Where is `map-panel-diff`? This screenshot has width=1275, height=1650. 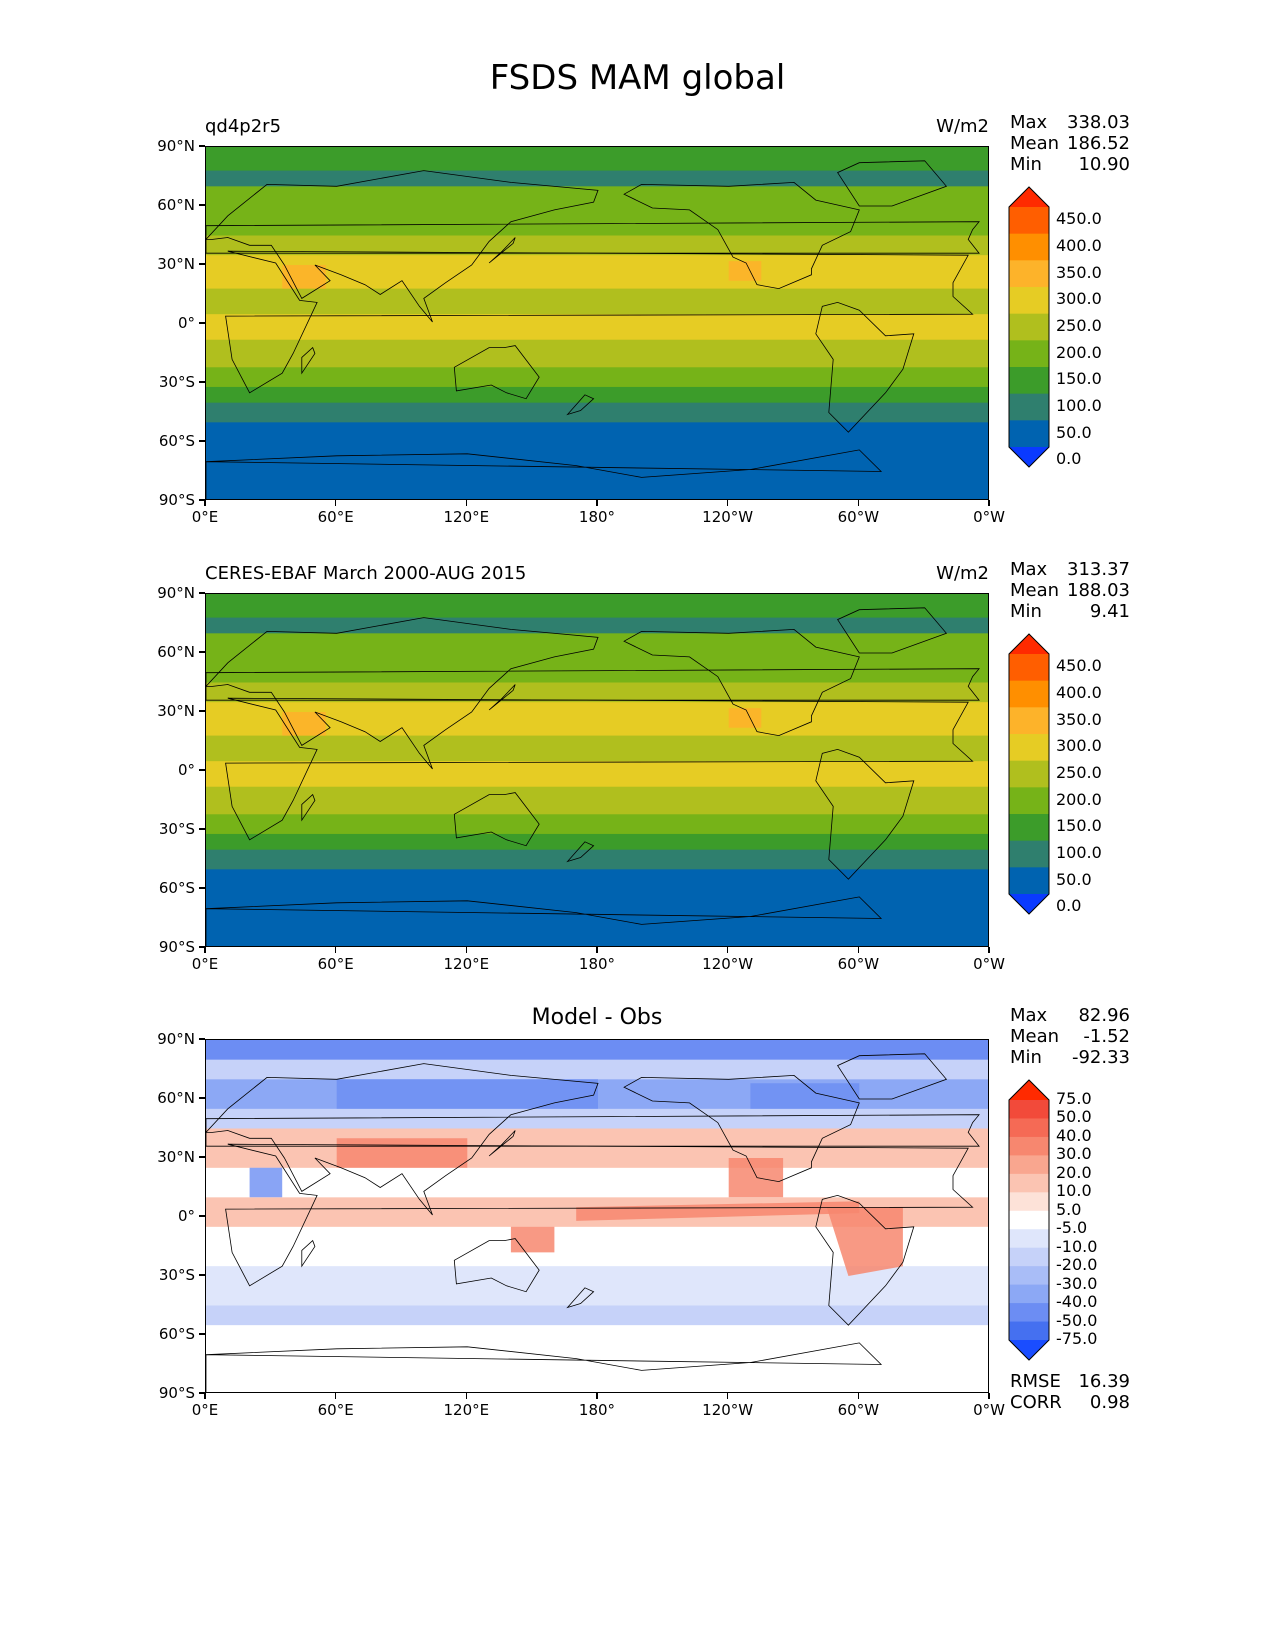 map-panel-diff is located at coordinates (597, 1216).